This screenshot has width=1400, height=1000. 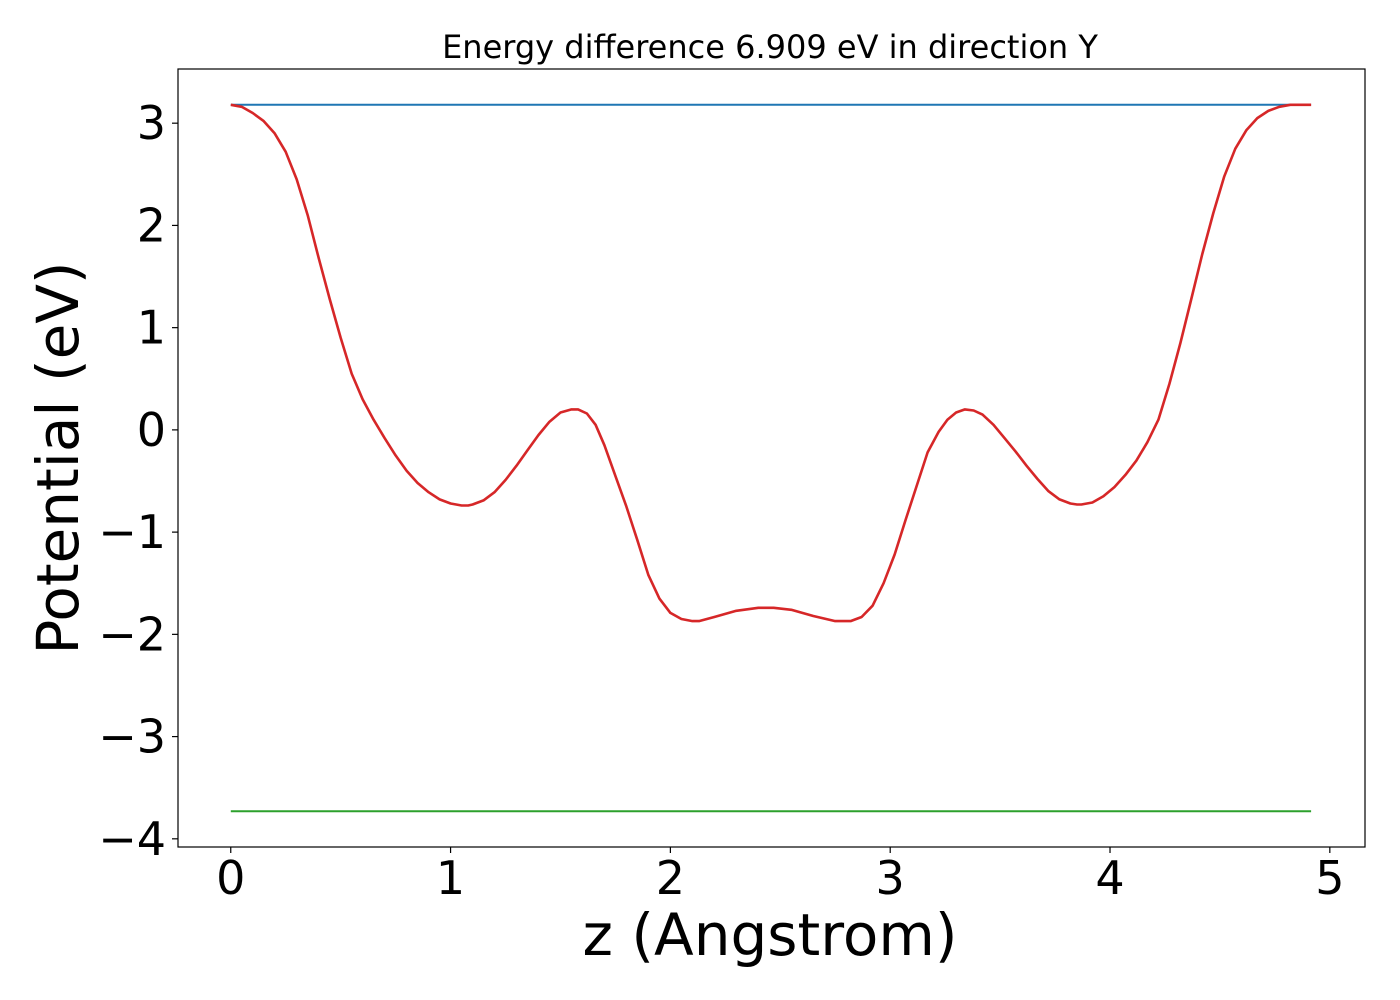 What do you see at coordinates (132, 634) in the screenshot?
I see `y-tick-label: −2` at bounding box center [132, 634].